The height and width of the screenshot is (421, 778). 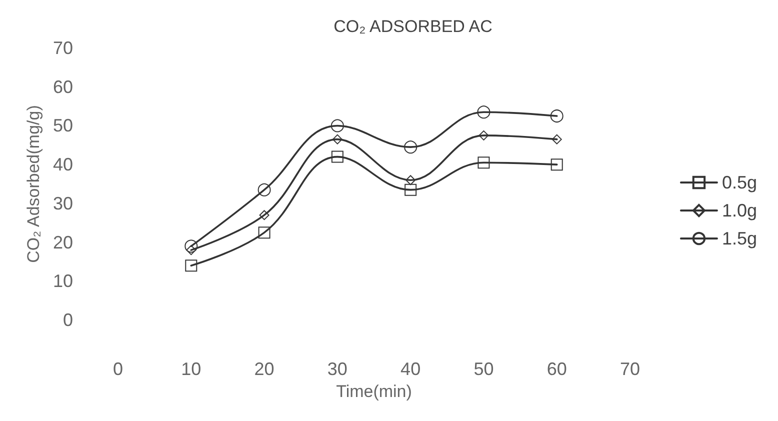 I want to click on y-tick-label: 10, so click(x=62, y=281).